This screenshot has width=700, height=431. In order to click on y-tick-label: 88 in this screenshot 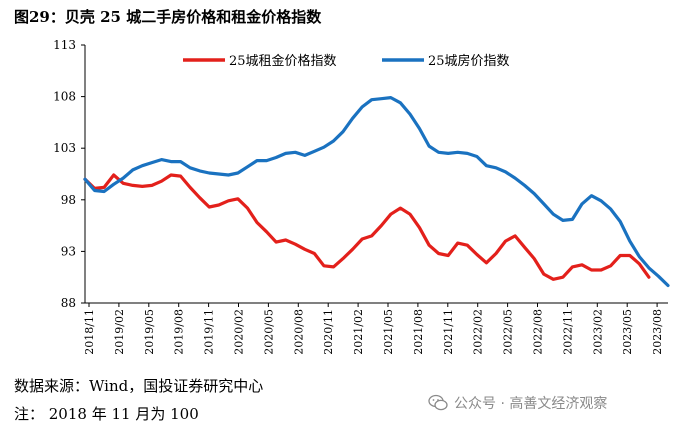, I will do `click(68, 303)`.